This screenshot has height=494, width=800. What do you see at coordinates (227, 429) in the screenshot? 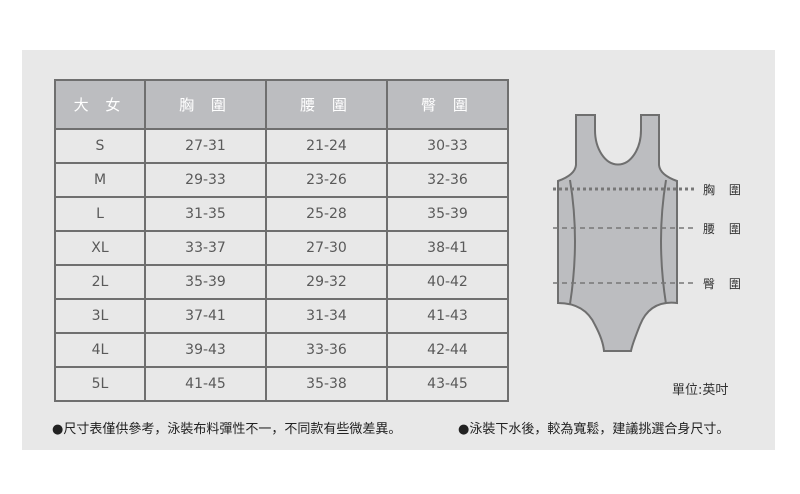
I see `note-1: ●尺寸表僅供參考，泳裝布料彈性不一，不同款有些微差異。` at bounding box center [227, 429].